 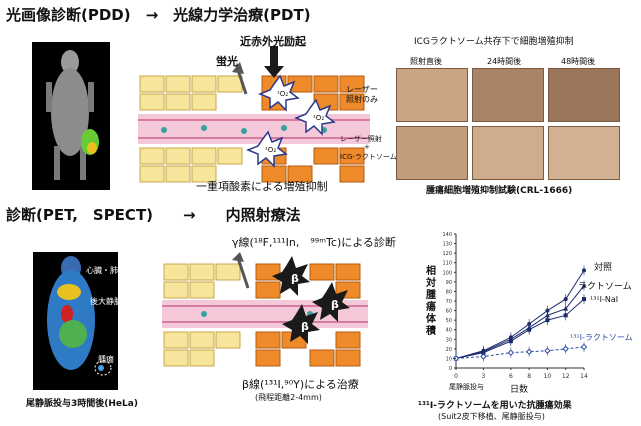 I want to click on row1-label-a: レーザー, so click(x=362, y=89).